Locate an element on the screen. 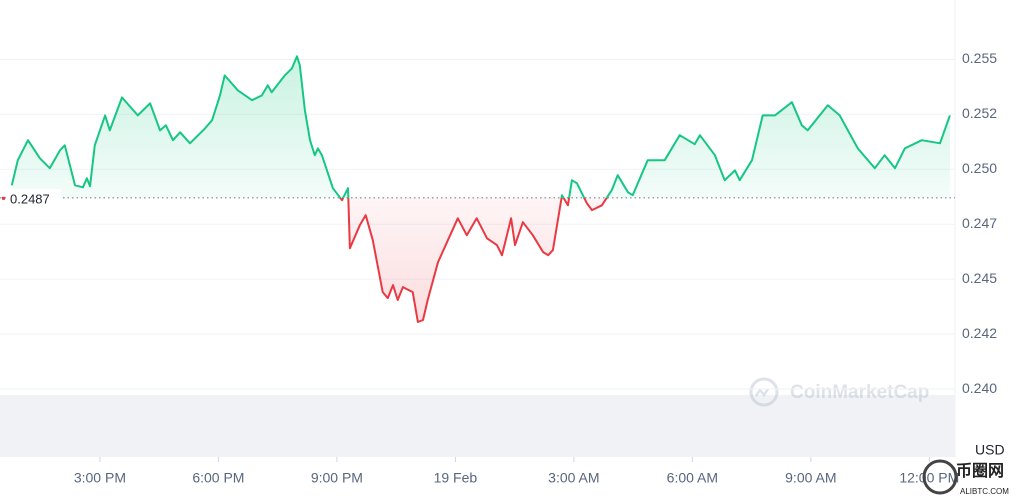 This screenshot has height=504, width=1024. y-tick-label: 0.240 is located at coordinates (979, 388).